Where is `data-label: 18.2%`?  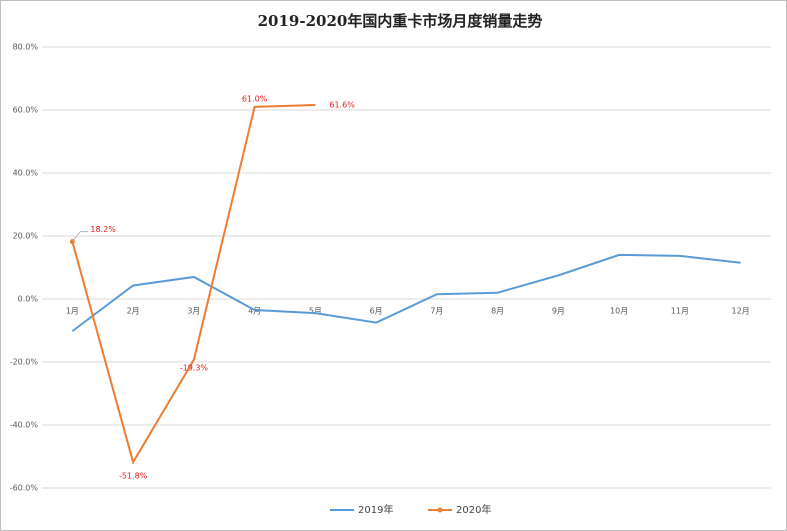 data-label: 18.2% is located at coordinates (103, 229).